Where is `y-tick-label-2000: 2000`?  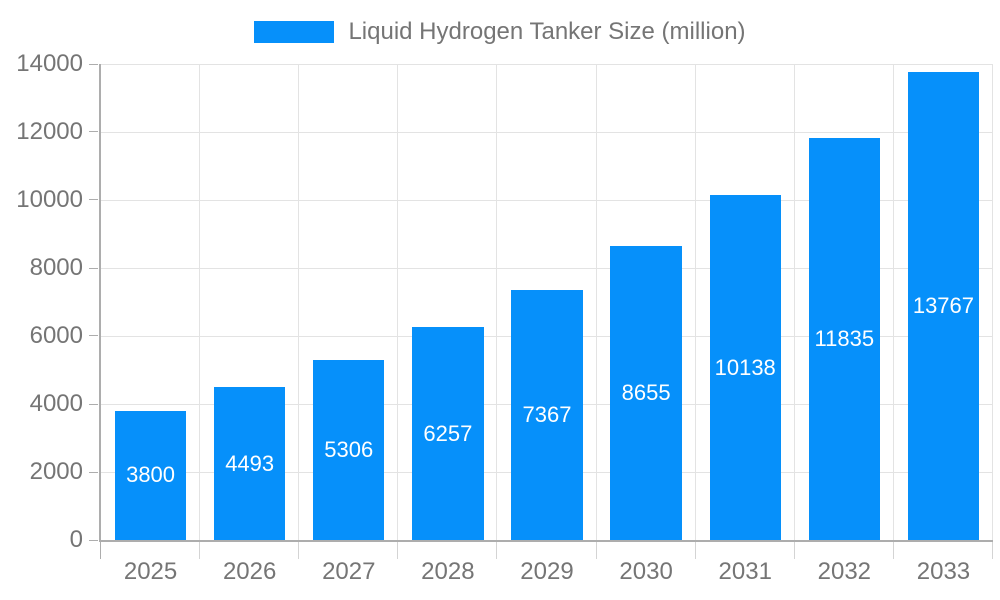
y-tick-label-2000: 2000 is located at coordinates (56, 471).